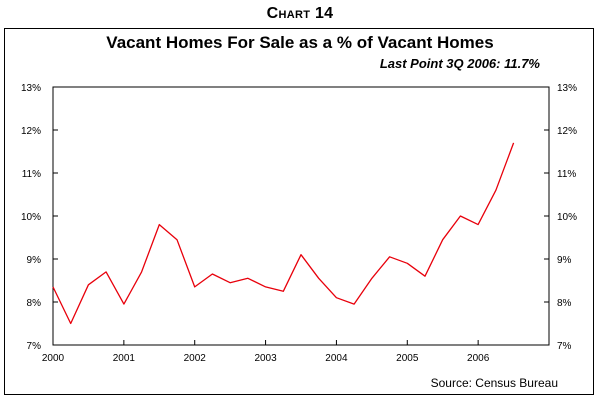 Image resolution: width=600 pixels, height=400 pixels. What do you see at coordinates (124, 358) in the screenshot?
I see `x-tick-label: 2001` at bounding box center [124, 358].